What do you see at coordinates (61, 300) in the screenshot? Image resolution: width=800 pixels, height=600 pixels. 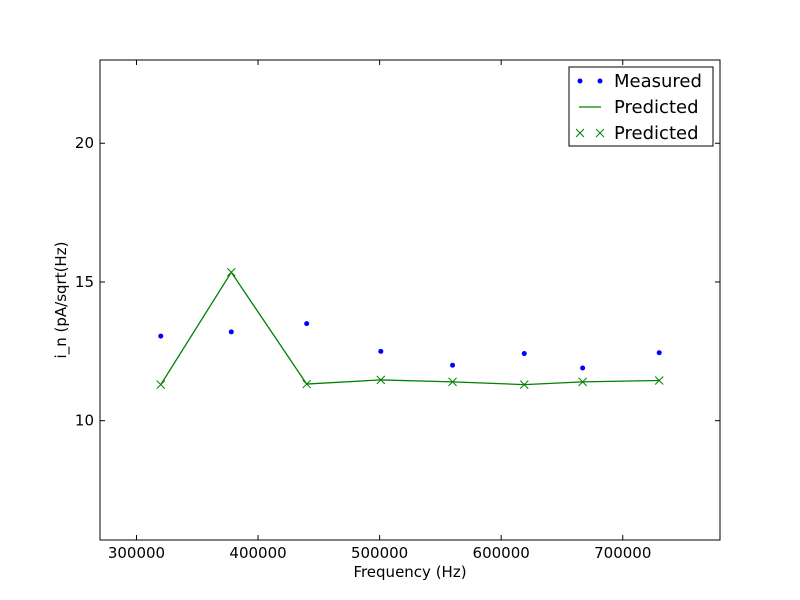 I see `y-axis-label: i_n (pA/sqrt(Hz)` at bounding box center [61, 300].